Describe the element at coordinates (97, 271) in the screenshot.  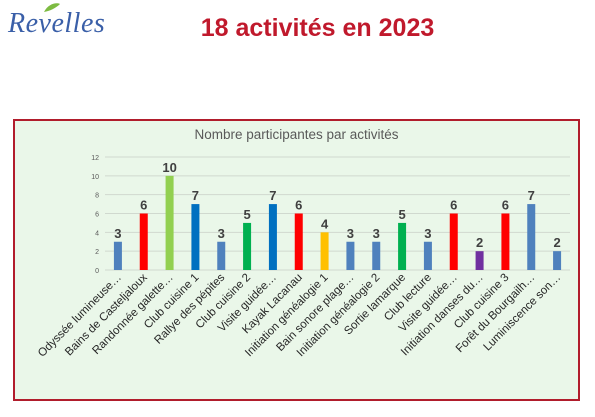
I see `y-tick-label: 0` at that location.